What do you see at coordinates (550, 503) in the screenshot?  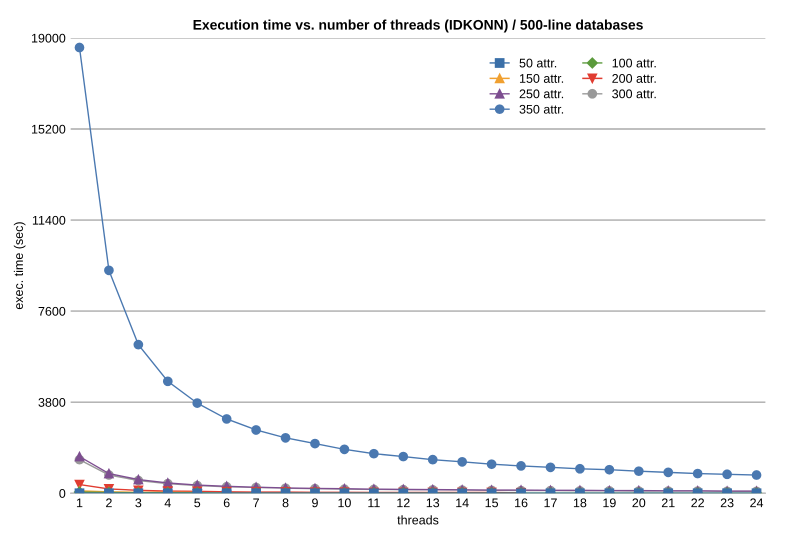 I see `x-tick-label: 17` at bounding box center [550, 503].